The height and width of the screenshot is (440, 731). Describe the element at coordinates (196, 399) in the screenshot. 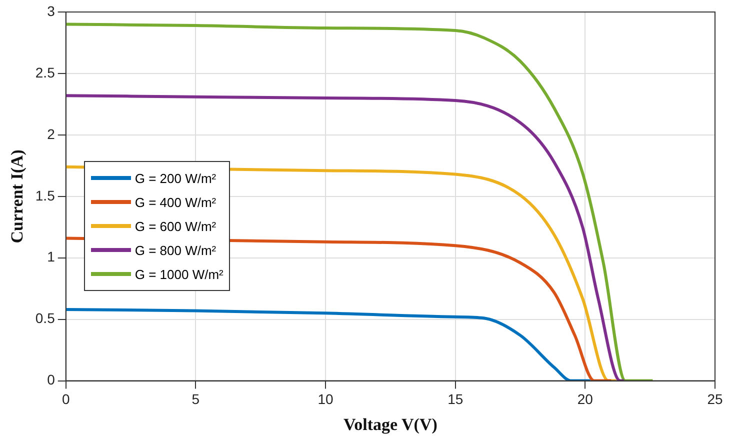

I see `x-tick-label: 5` at that location.